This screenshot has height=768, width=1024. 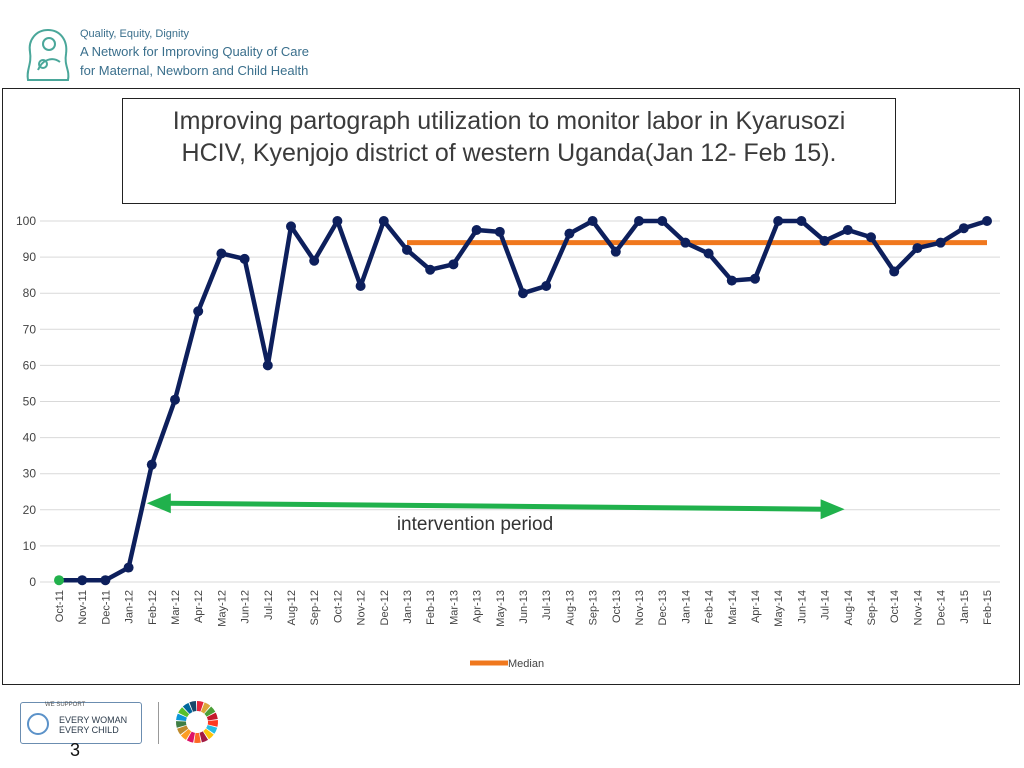 What do you see at coordinates (269, 605) in the screenshot?
I see `x-tick-label: Jul-12` at bounding box center [269, 605].